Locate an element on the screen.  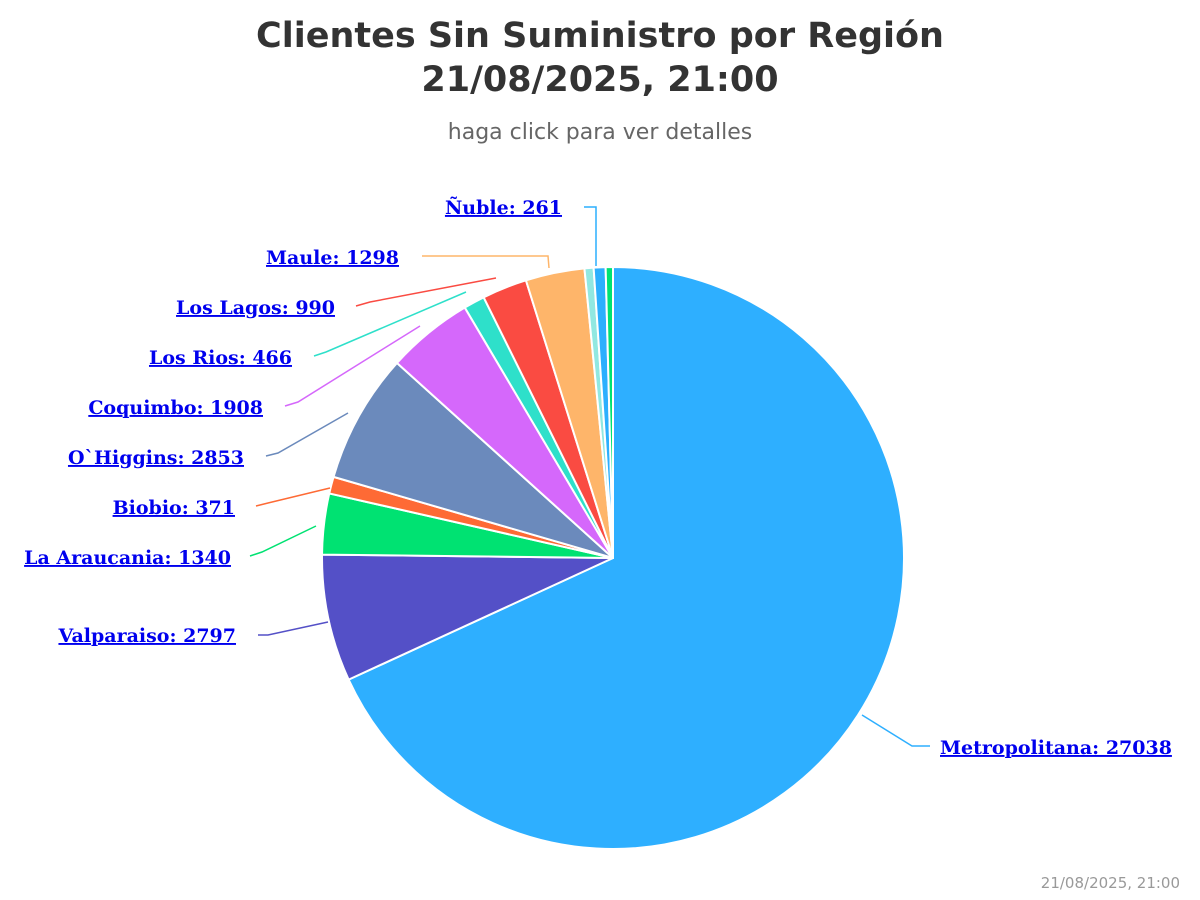
chart-title-line-1: Clientes Sin Suministro por Región is located at coordinates (600, 36).